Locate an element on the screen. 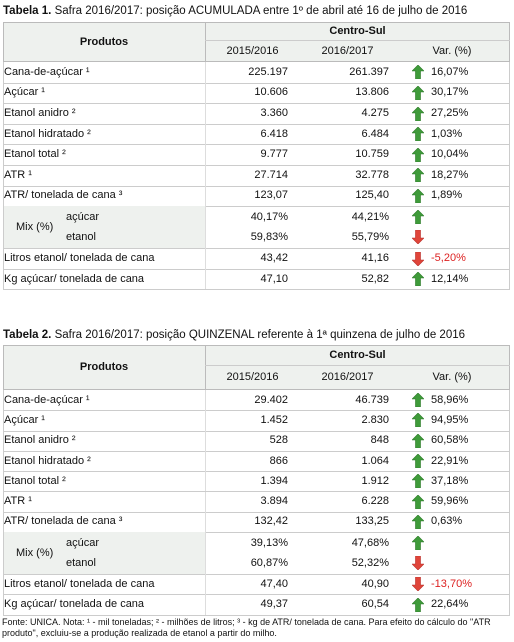 The width and height of the screenshot is (514, 642). product: ATR/ tonelada de cana ³ is located at coordinates (63, 521).